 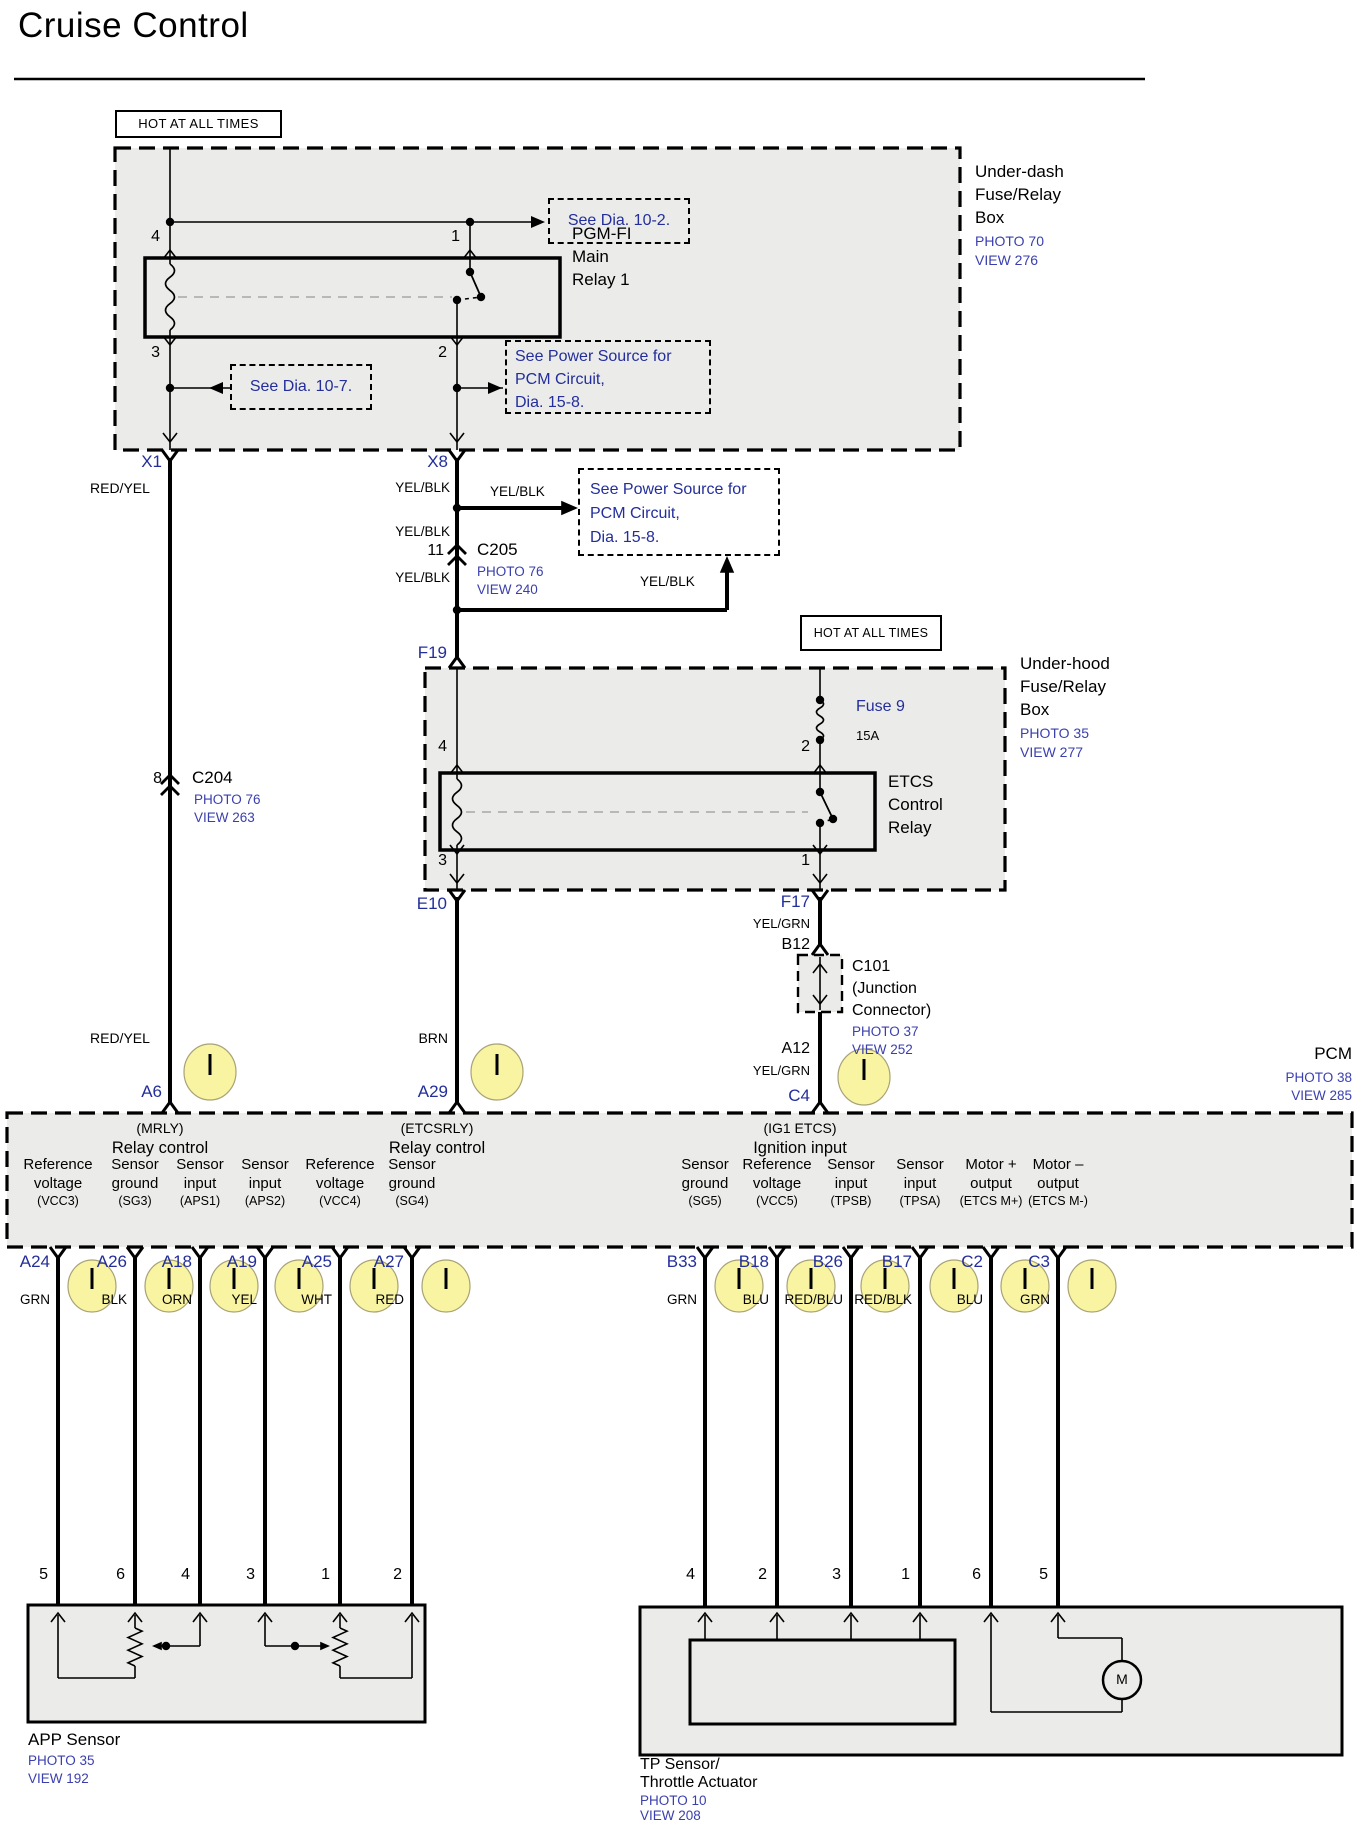 I want to click on underdash-view-link: VIEW 276, so click(x=1007, y=260).